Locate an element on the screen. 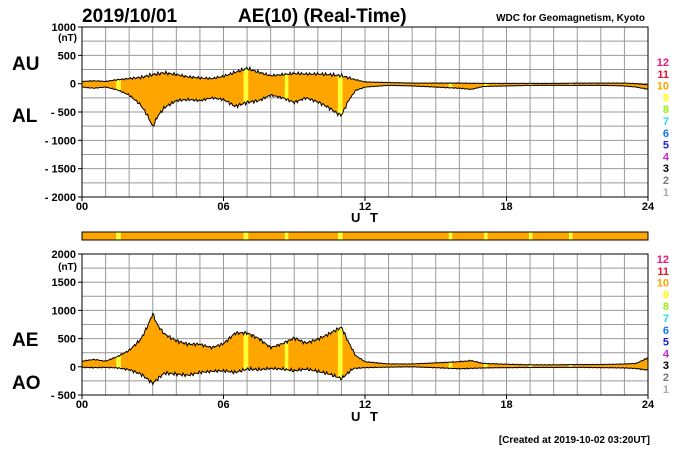 Image resolution: width=700 pixels, height=450 pixels. y-tick-label: - 2000 is located at coordinates (60, 198).